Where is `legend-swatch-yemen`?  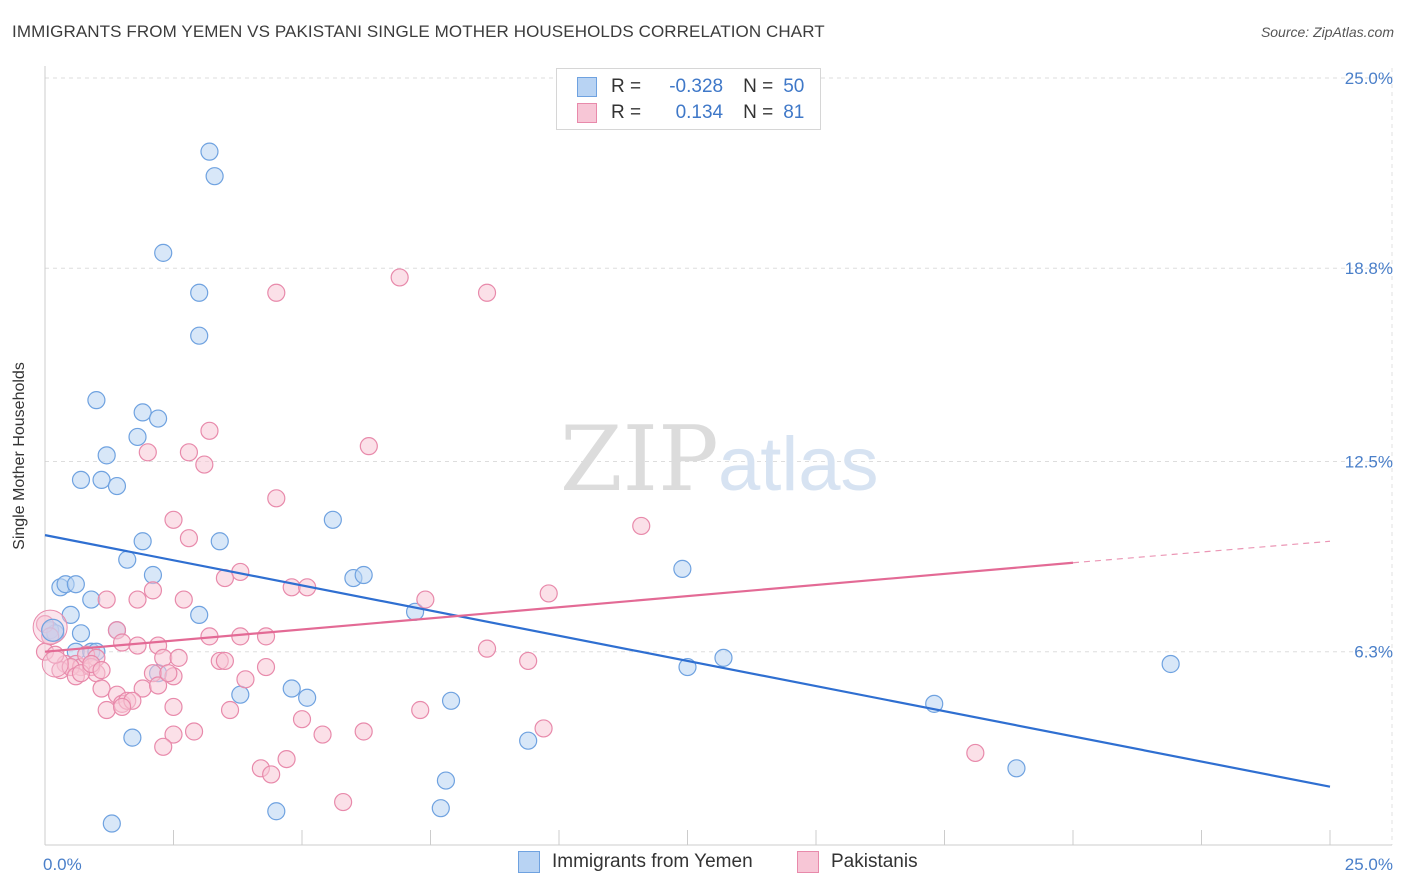 legend-swatch-yemen is located at coordinates (587, 87).